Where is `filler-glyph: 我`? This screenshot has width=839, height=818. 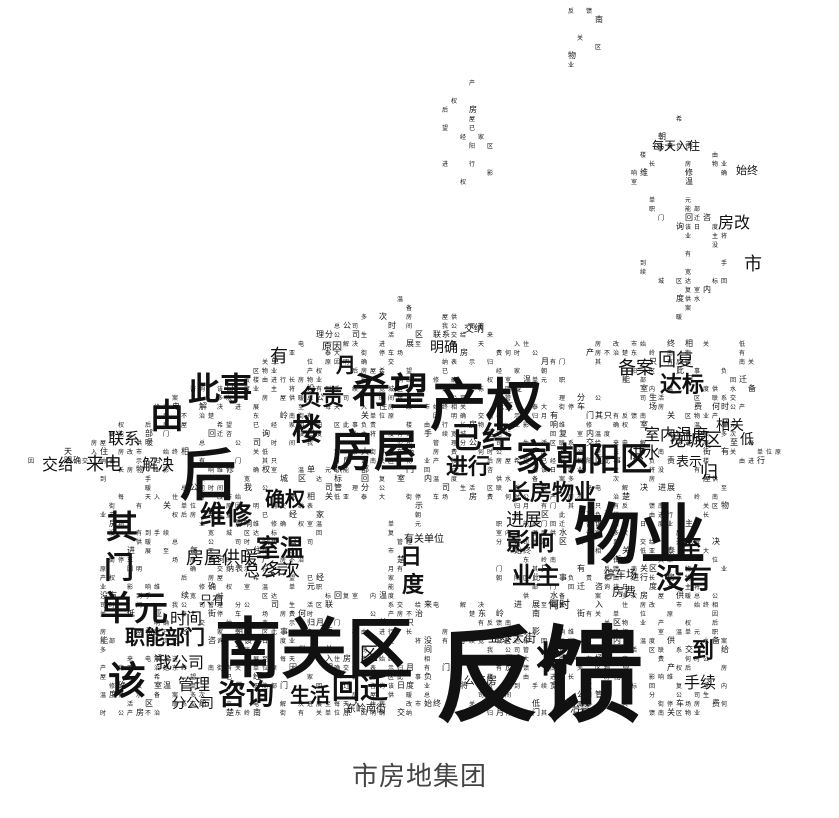
filler-glyph: 我 is located at coordinates (175, 605).